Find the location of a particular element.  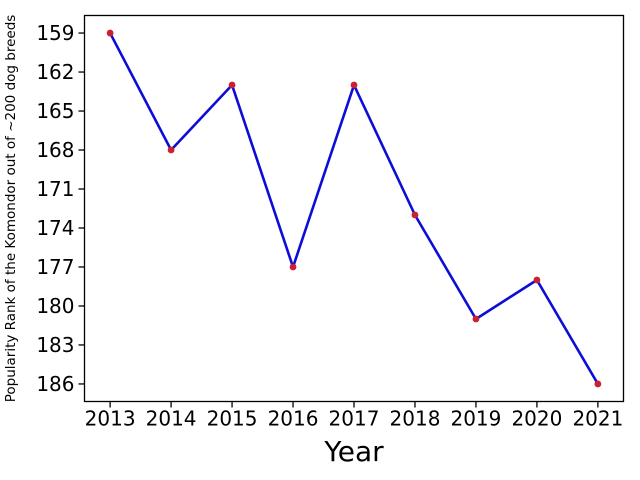

x-tick-label: 2019 is located at coordinates (475, 419).